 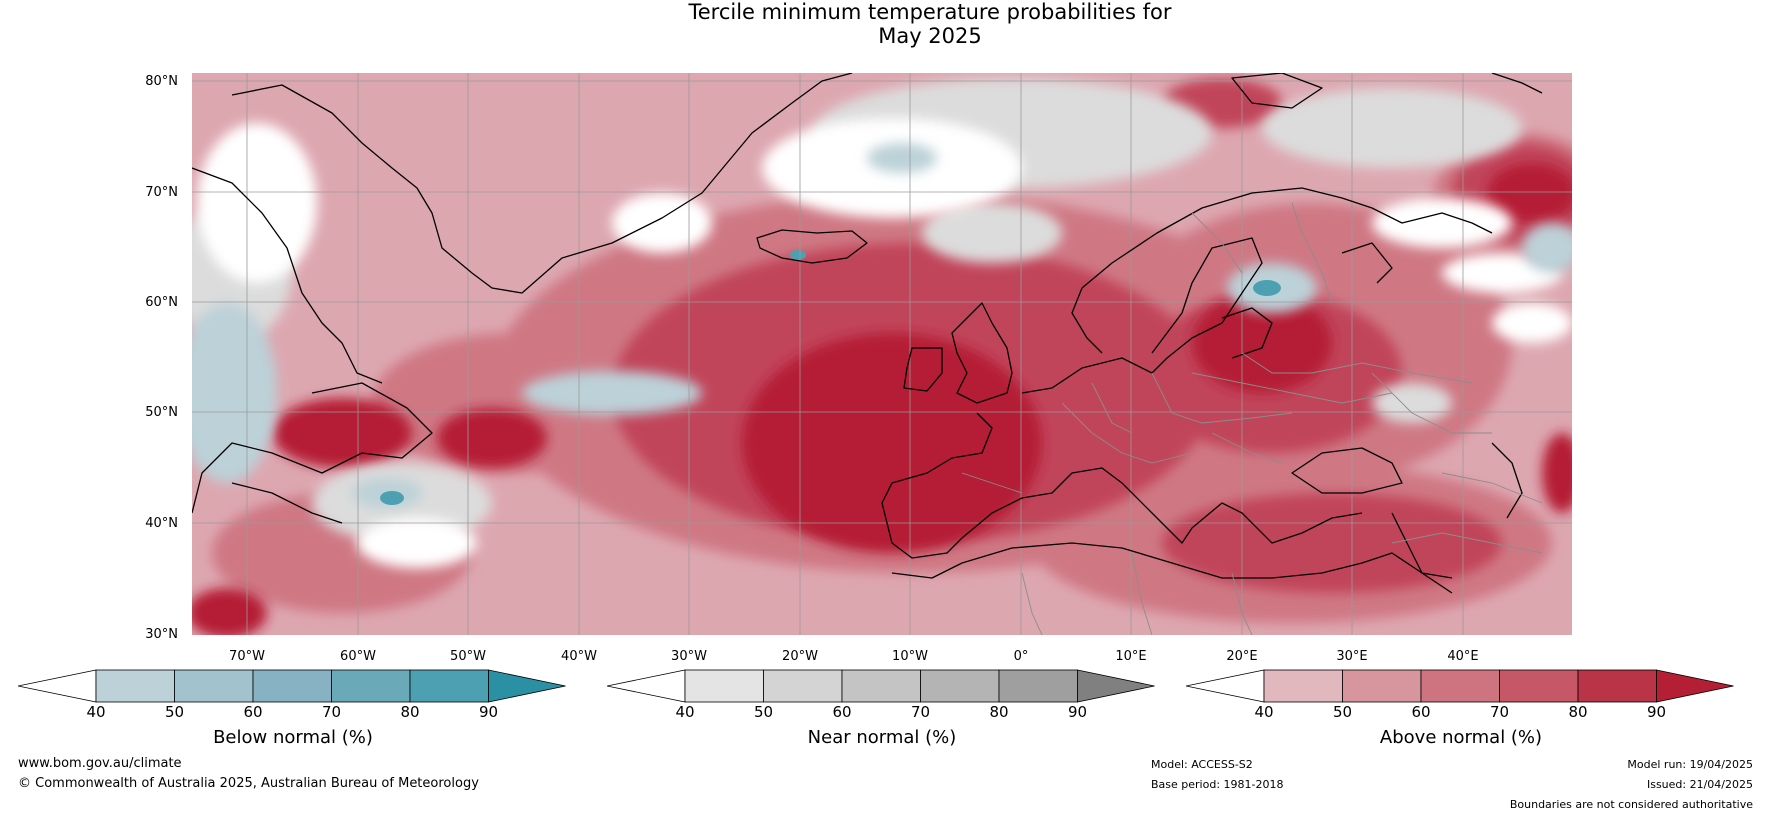 I want to click on norway-west-coast, so click(x=1087, y=320).